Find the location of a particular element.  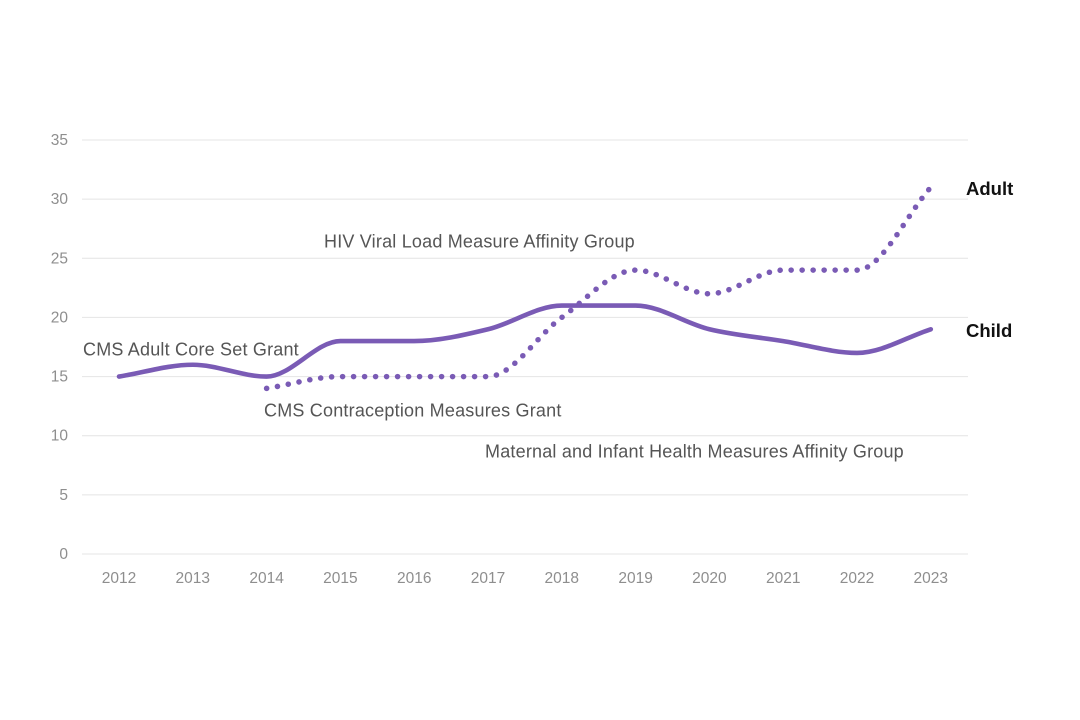

x-tick-label-2015: 2015 is located at coordinates (340, 578).